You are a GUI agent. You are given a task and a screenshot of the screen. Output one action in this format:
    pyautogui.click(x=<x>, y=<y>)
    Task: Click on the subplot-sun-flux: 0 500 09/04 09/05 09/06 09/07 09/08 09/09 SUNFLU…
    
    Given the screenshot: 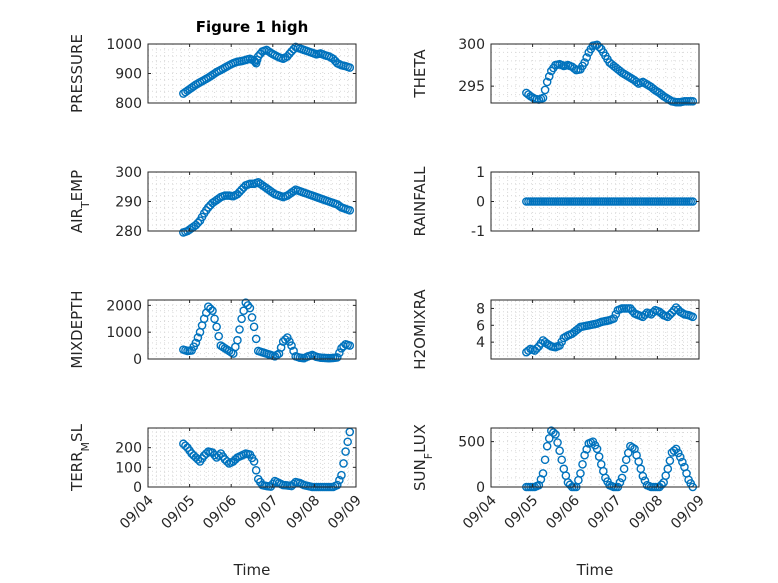 What is the action you would take?
    pyautogui.click(x=559, y=501)
    